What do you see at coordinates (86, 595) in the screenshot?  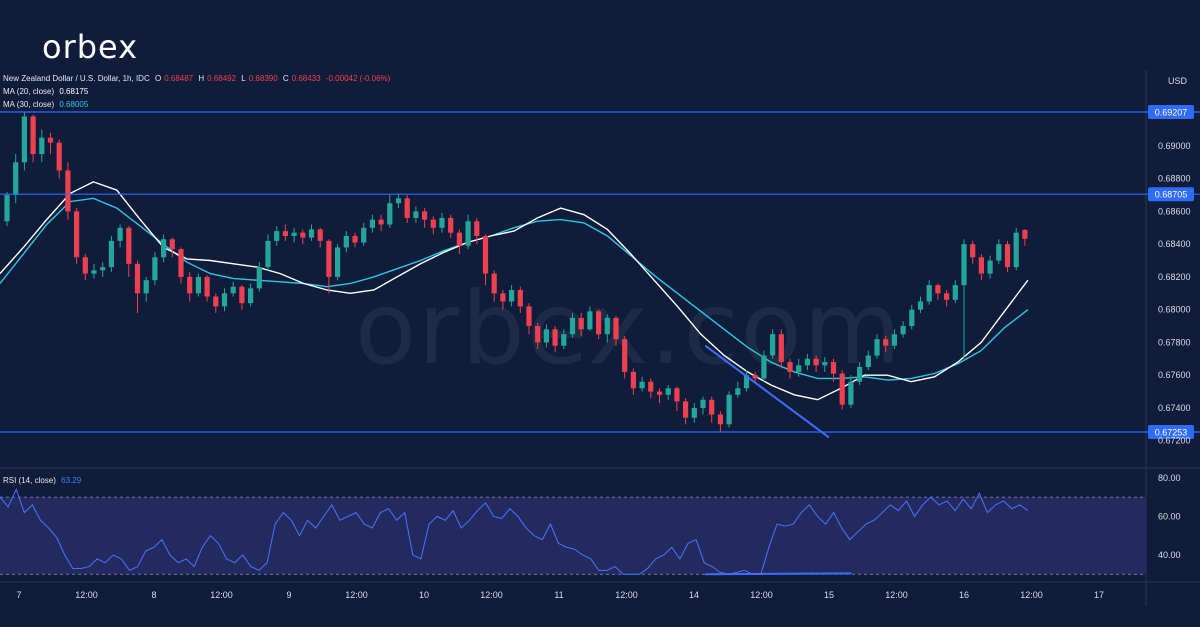 I see `time-tick-label: 12:00` at bounding box center [86, 595].